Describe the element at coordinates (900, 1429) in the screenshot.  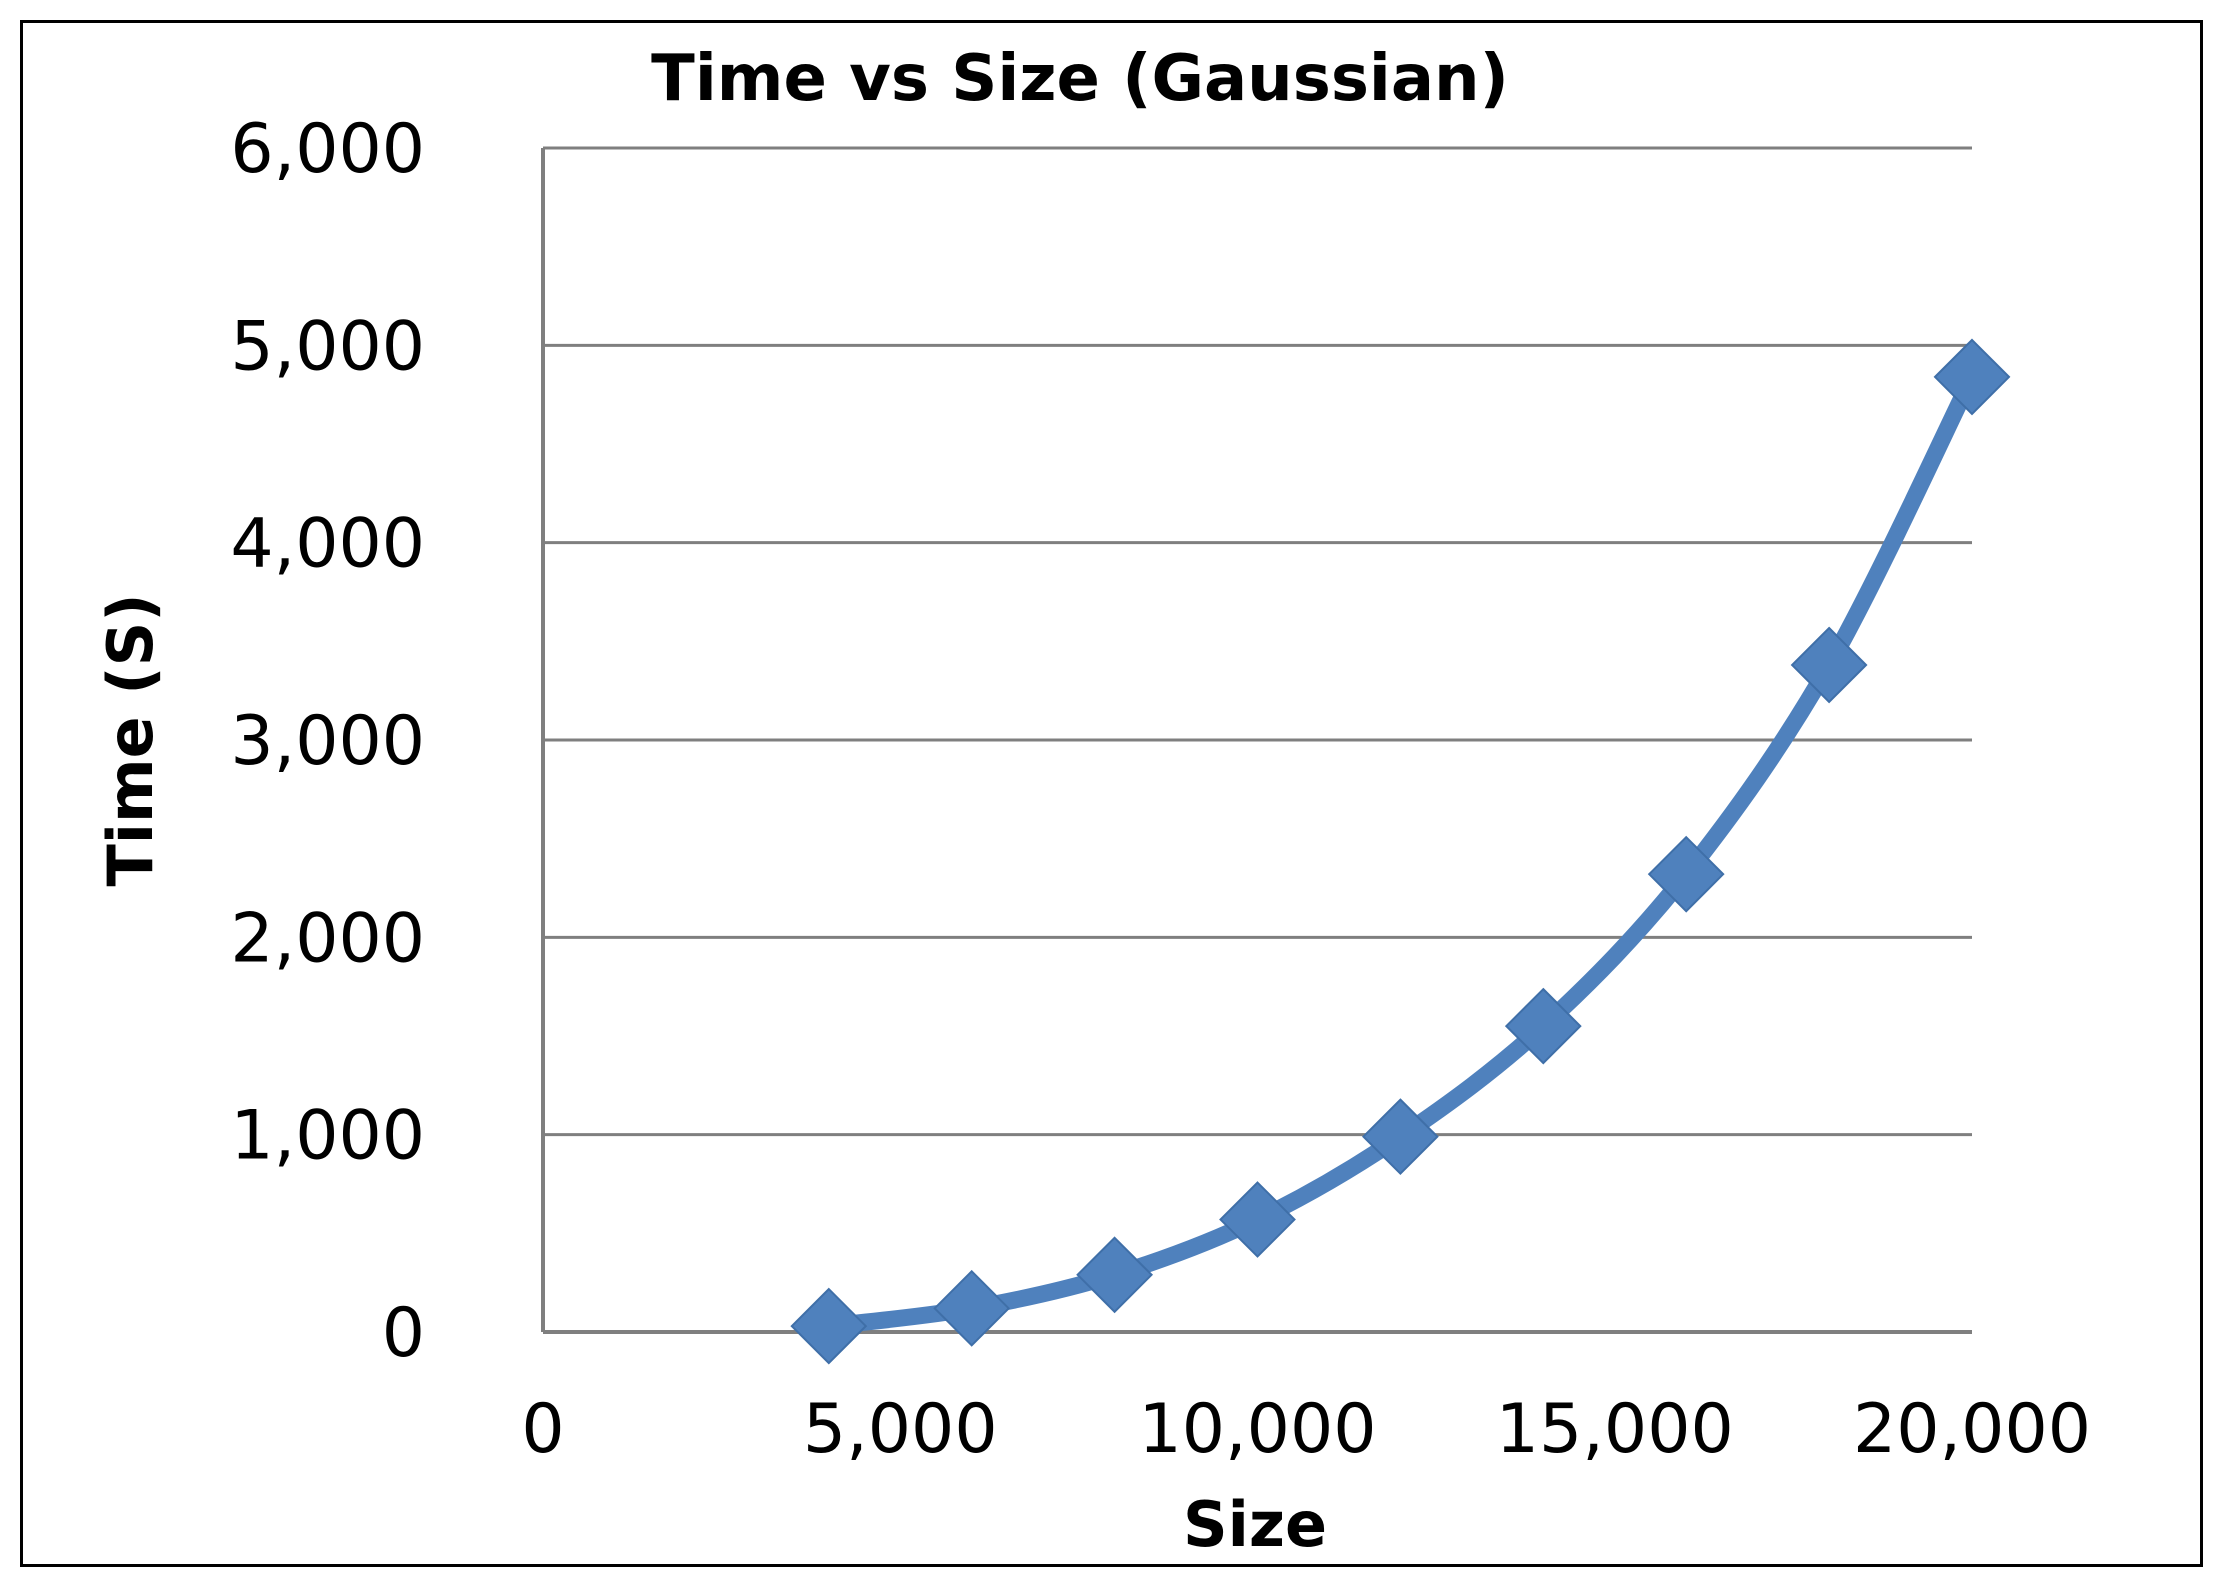
I see `x-tick-label: 5,000` at that location.